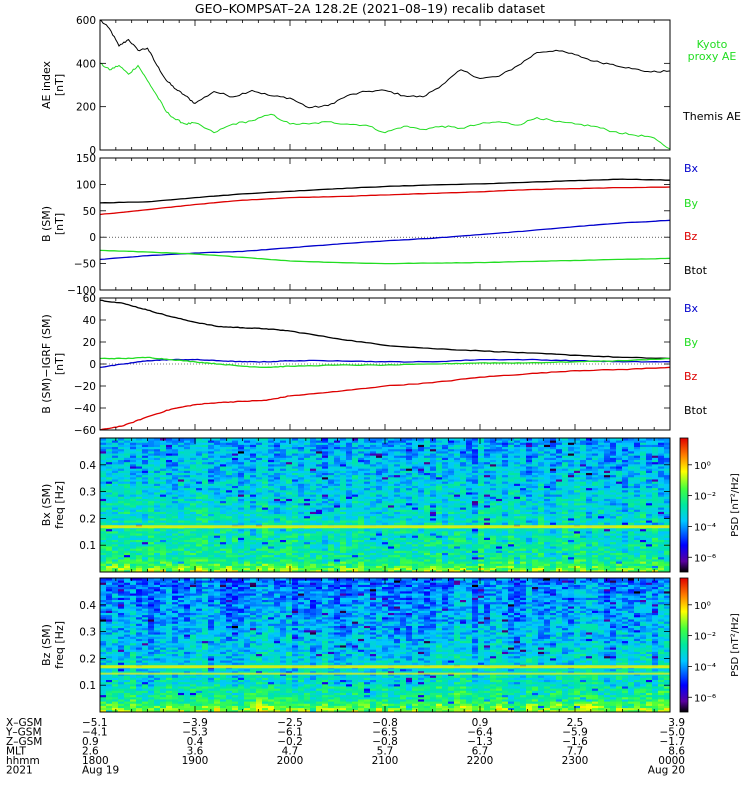 Image resolution: width=750 pixels, height=804 pixels. What do you see at coordinates (86, 21) in the screenshot?
I see `y-tick-label: 600` at bounding box center [86, 21].